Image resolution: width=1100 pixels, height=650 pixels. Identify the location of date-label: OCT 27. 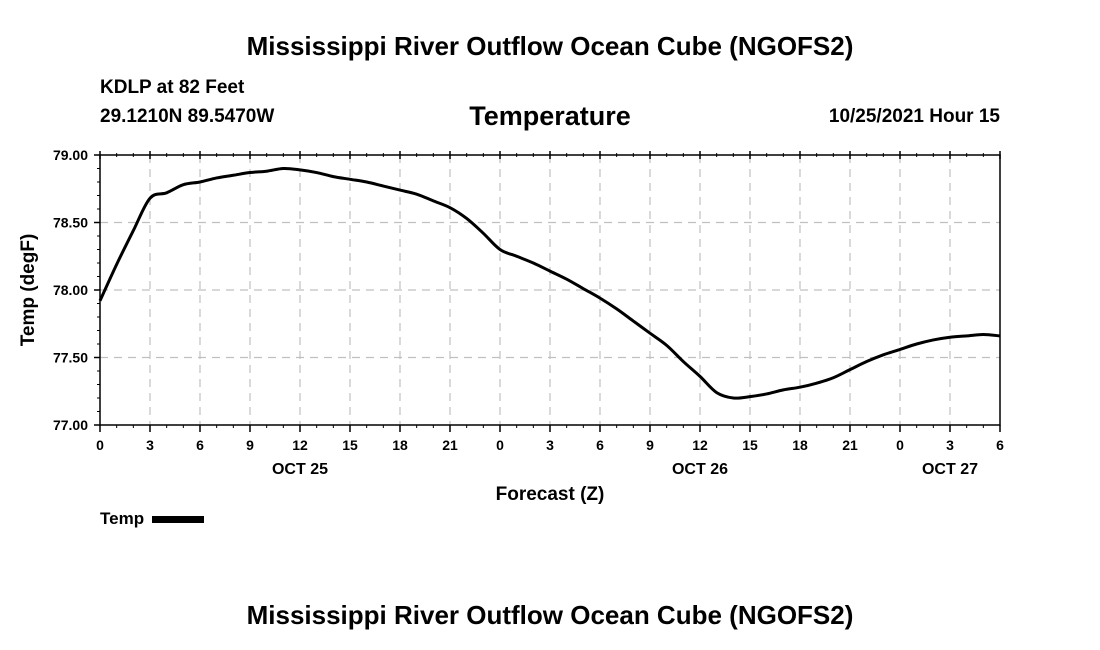
(950, 469).